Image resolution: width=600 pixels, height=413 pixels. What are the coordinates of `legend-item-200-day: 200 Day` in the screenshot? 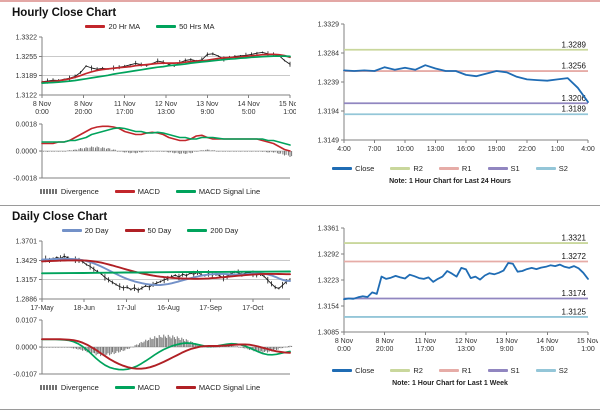 It's located at (212, 230).